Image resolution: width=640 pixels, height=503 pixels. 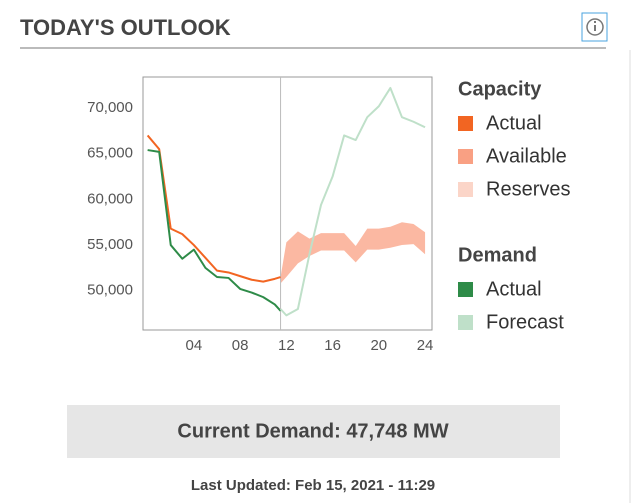 What do you see at coordinates (353, 253) in the screenshot?
I see `capacity-band` at bounding box center [353, 253].